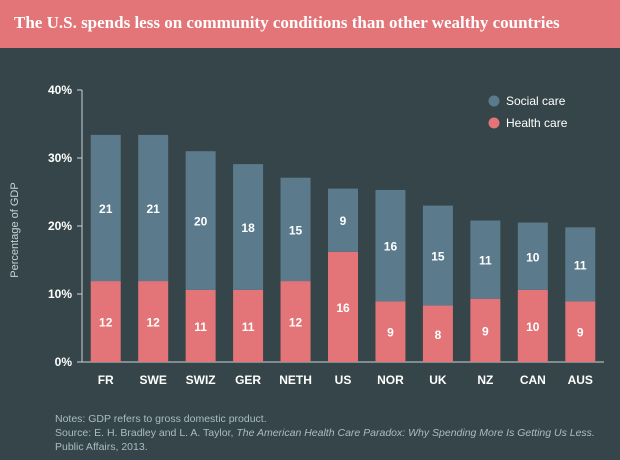 The height and width of the screenshot is (460, 620). What do you see at coordinates (146, 433) in the screenshot?
I see `source-prefix: Source: E. H. Bradley and L. A. Taylor,` at bounding box center [146, 433].